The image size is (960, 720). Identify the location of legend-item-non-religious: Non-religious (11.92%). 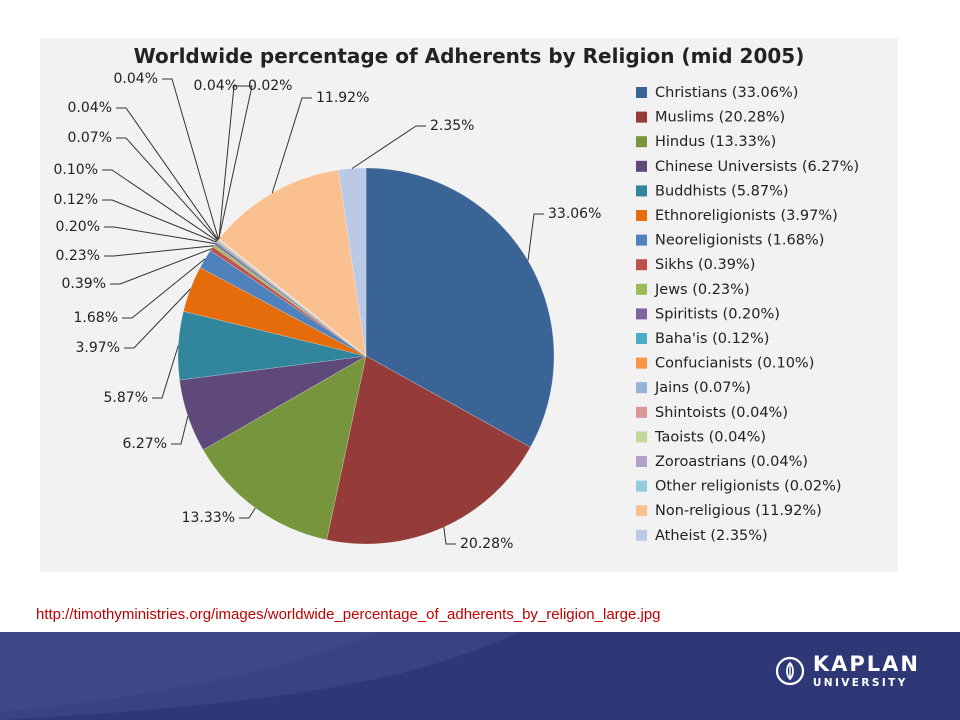
(729, 511).